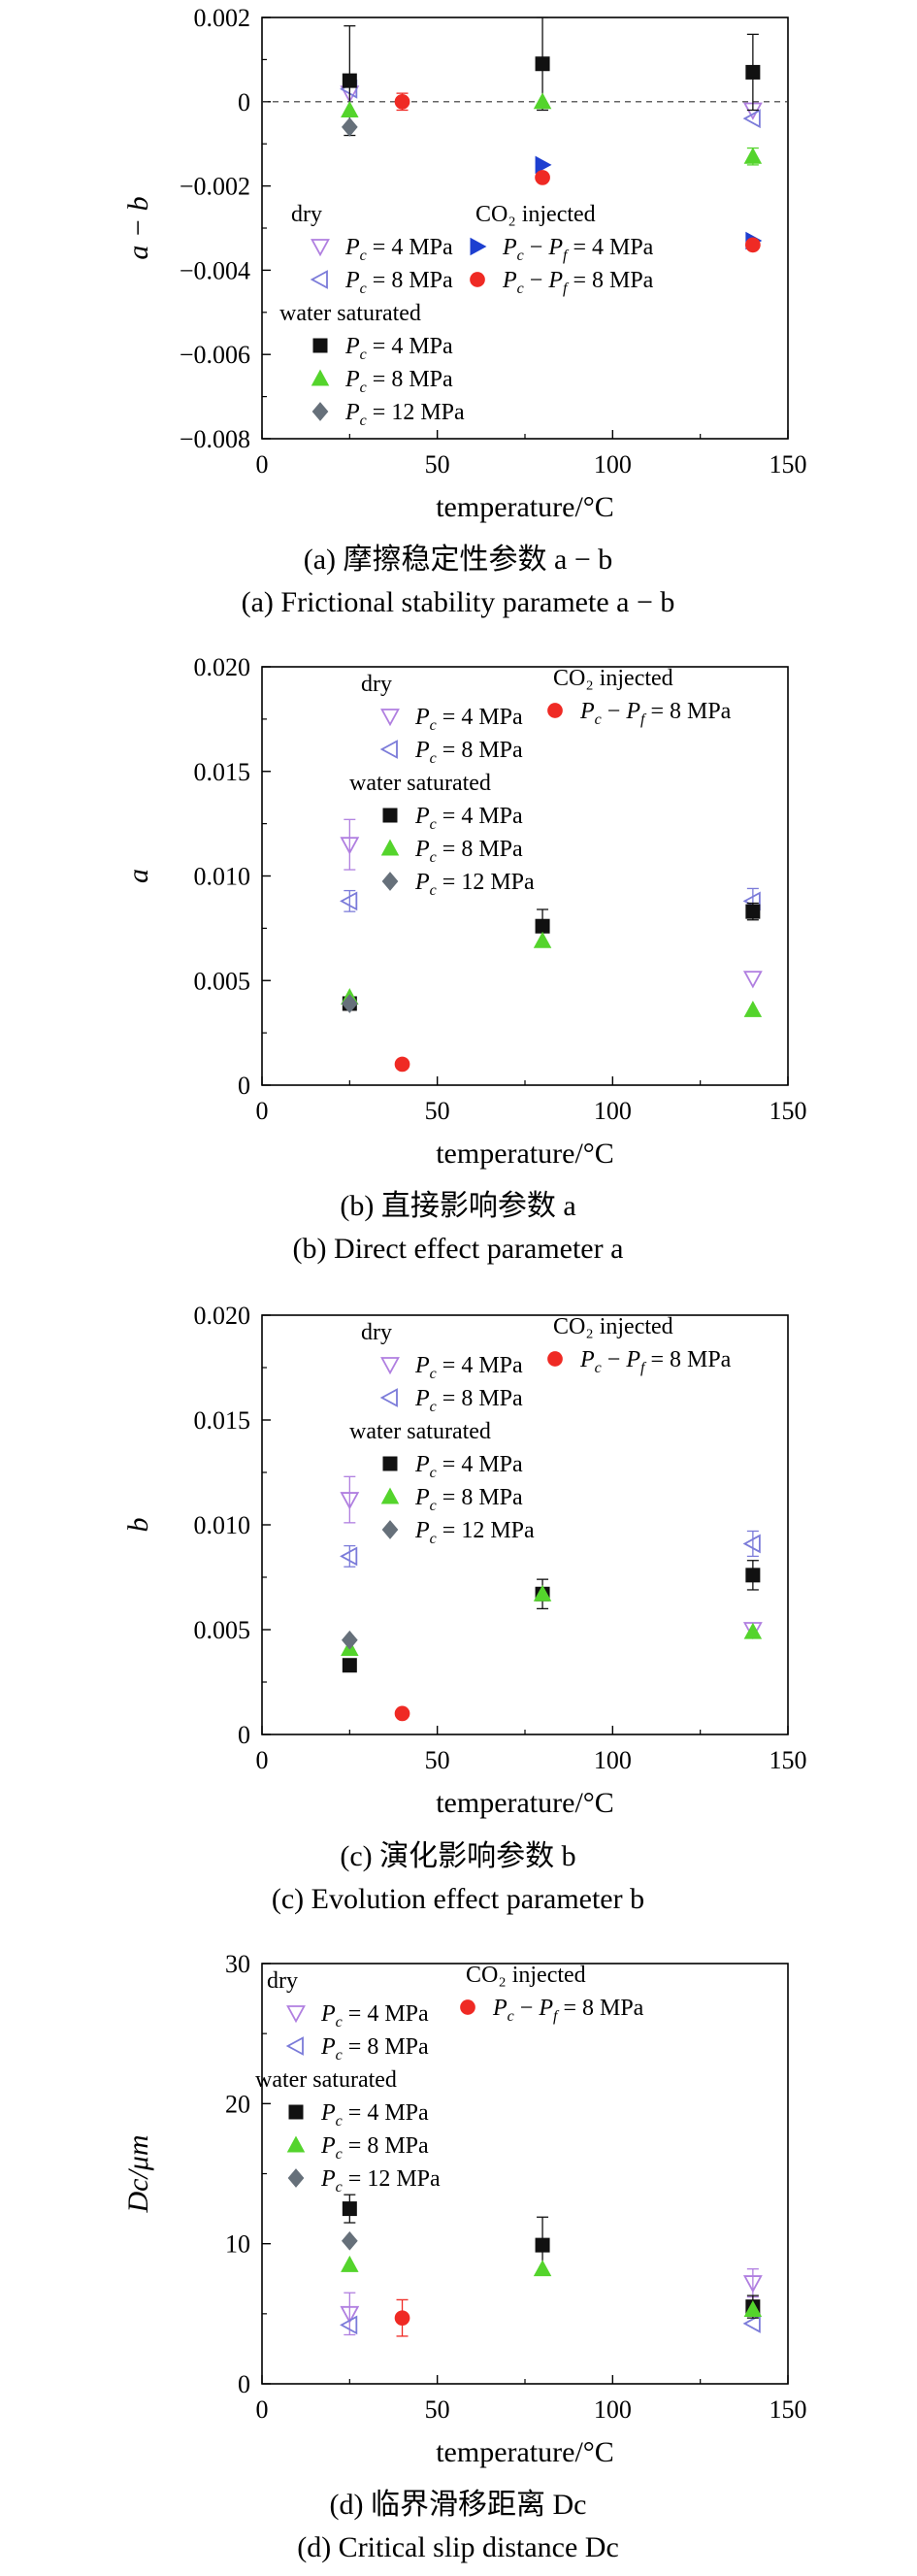  I want to click on y-axis-label: a, so click(138, 876).